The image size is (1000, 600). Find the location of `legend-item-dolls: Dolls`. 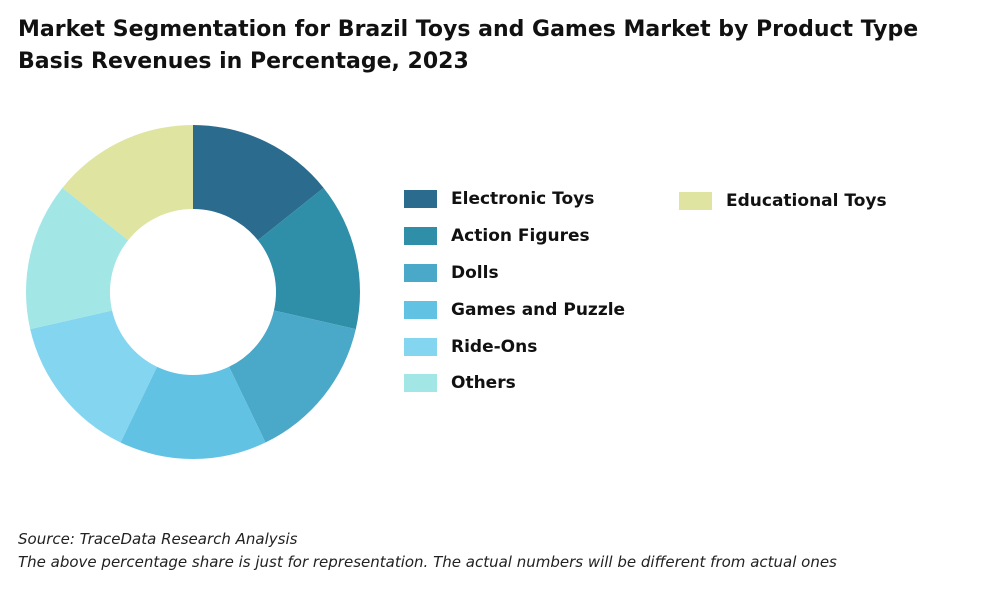

legend-item-dolls: Dolls is located at coordinates (451, 273).